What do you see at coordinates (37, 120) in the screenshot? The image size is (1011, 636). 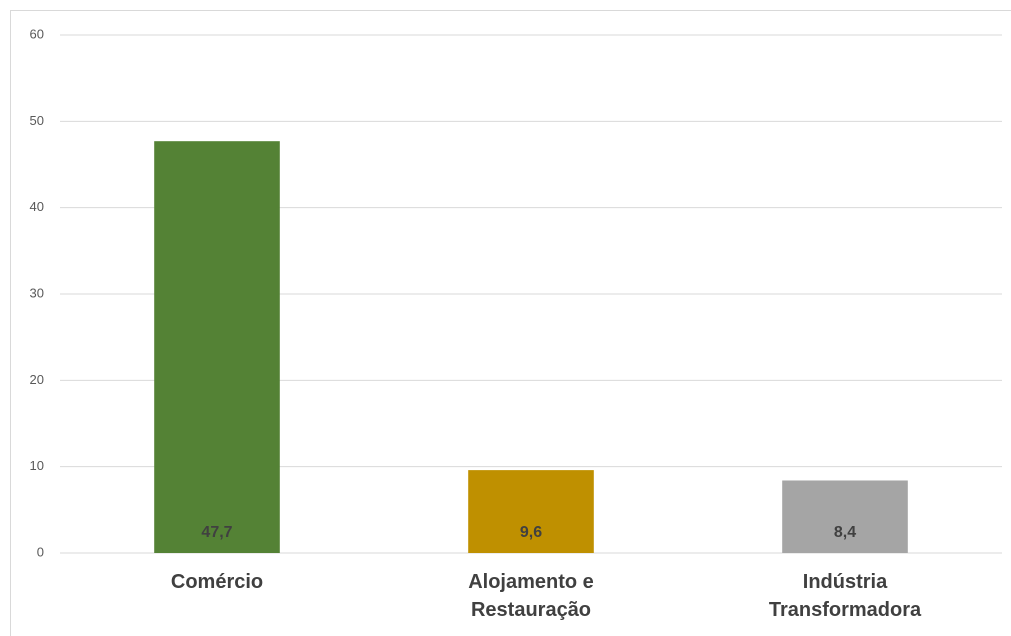 I see `y-tick-label: 50` at bounding box center [37, 120].